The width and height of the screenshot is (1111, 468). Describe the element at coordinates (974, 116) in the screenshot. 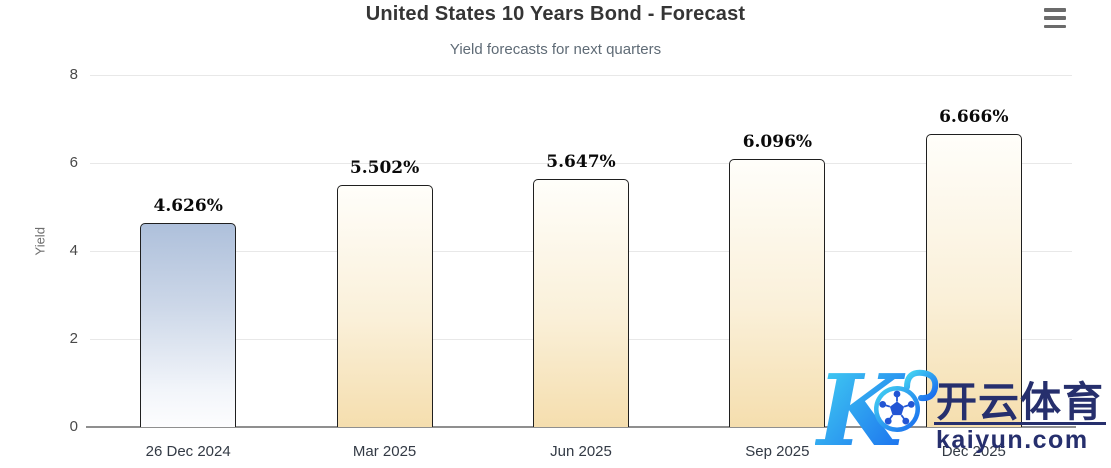

I see `bar-value-label: 6.666%` at that location.